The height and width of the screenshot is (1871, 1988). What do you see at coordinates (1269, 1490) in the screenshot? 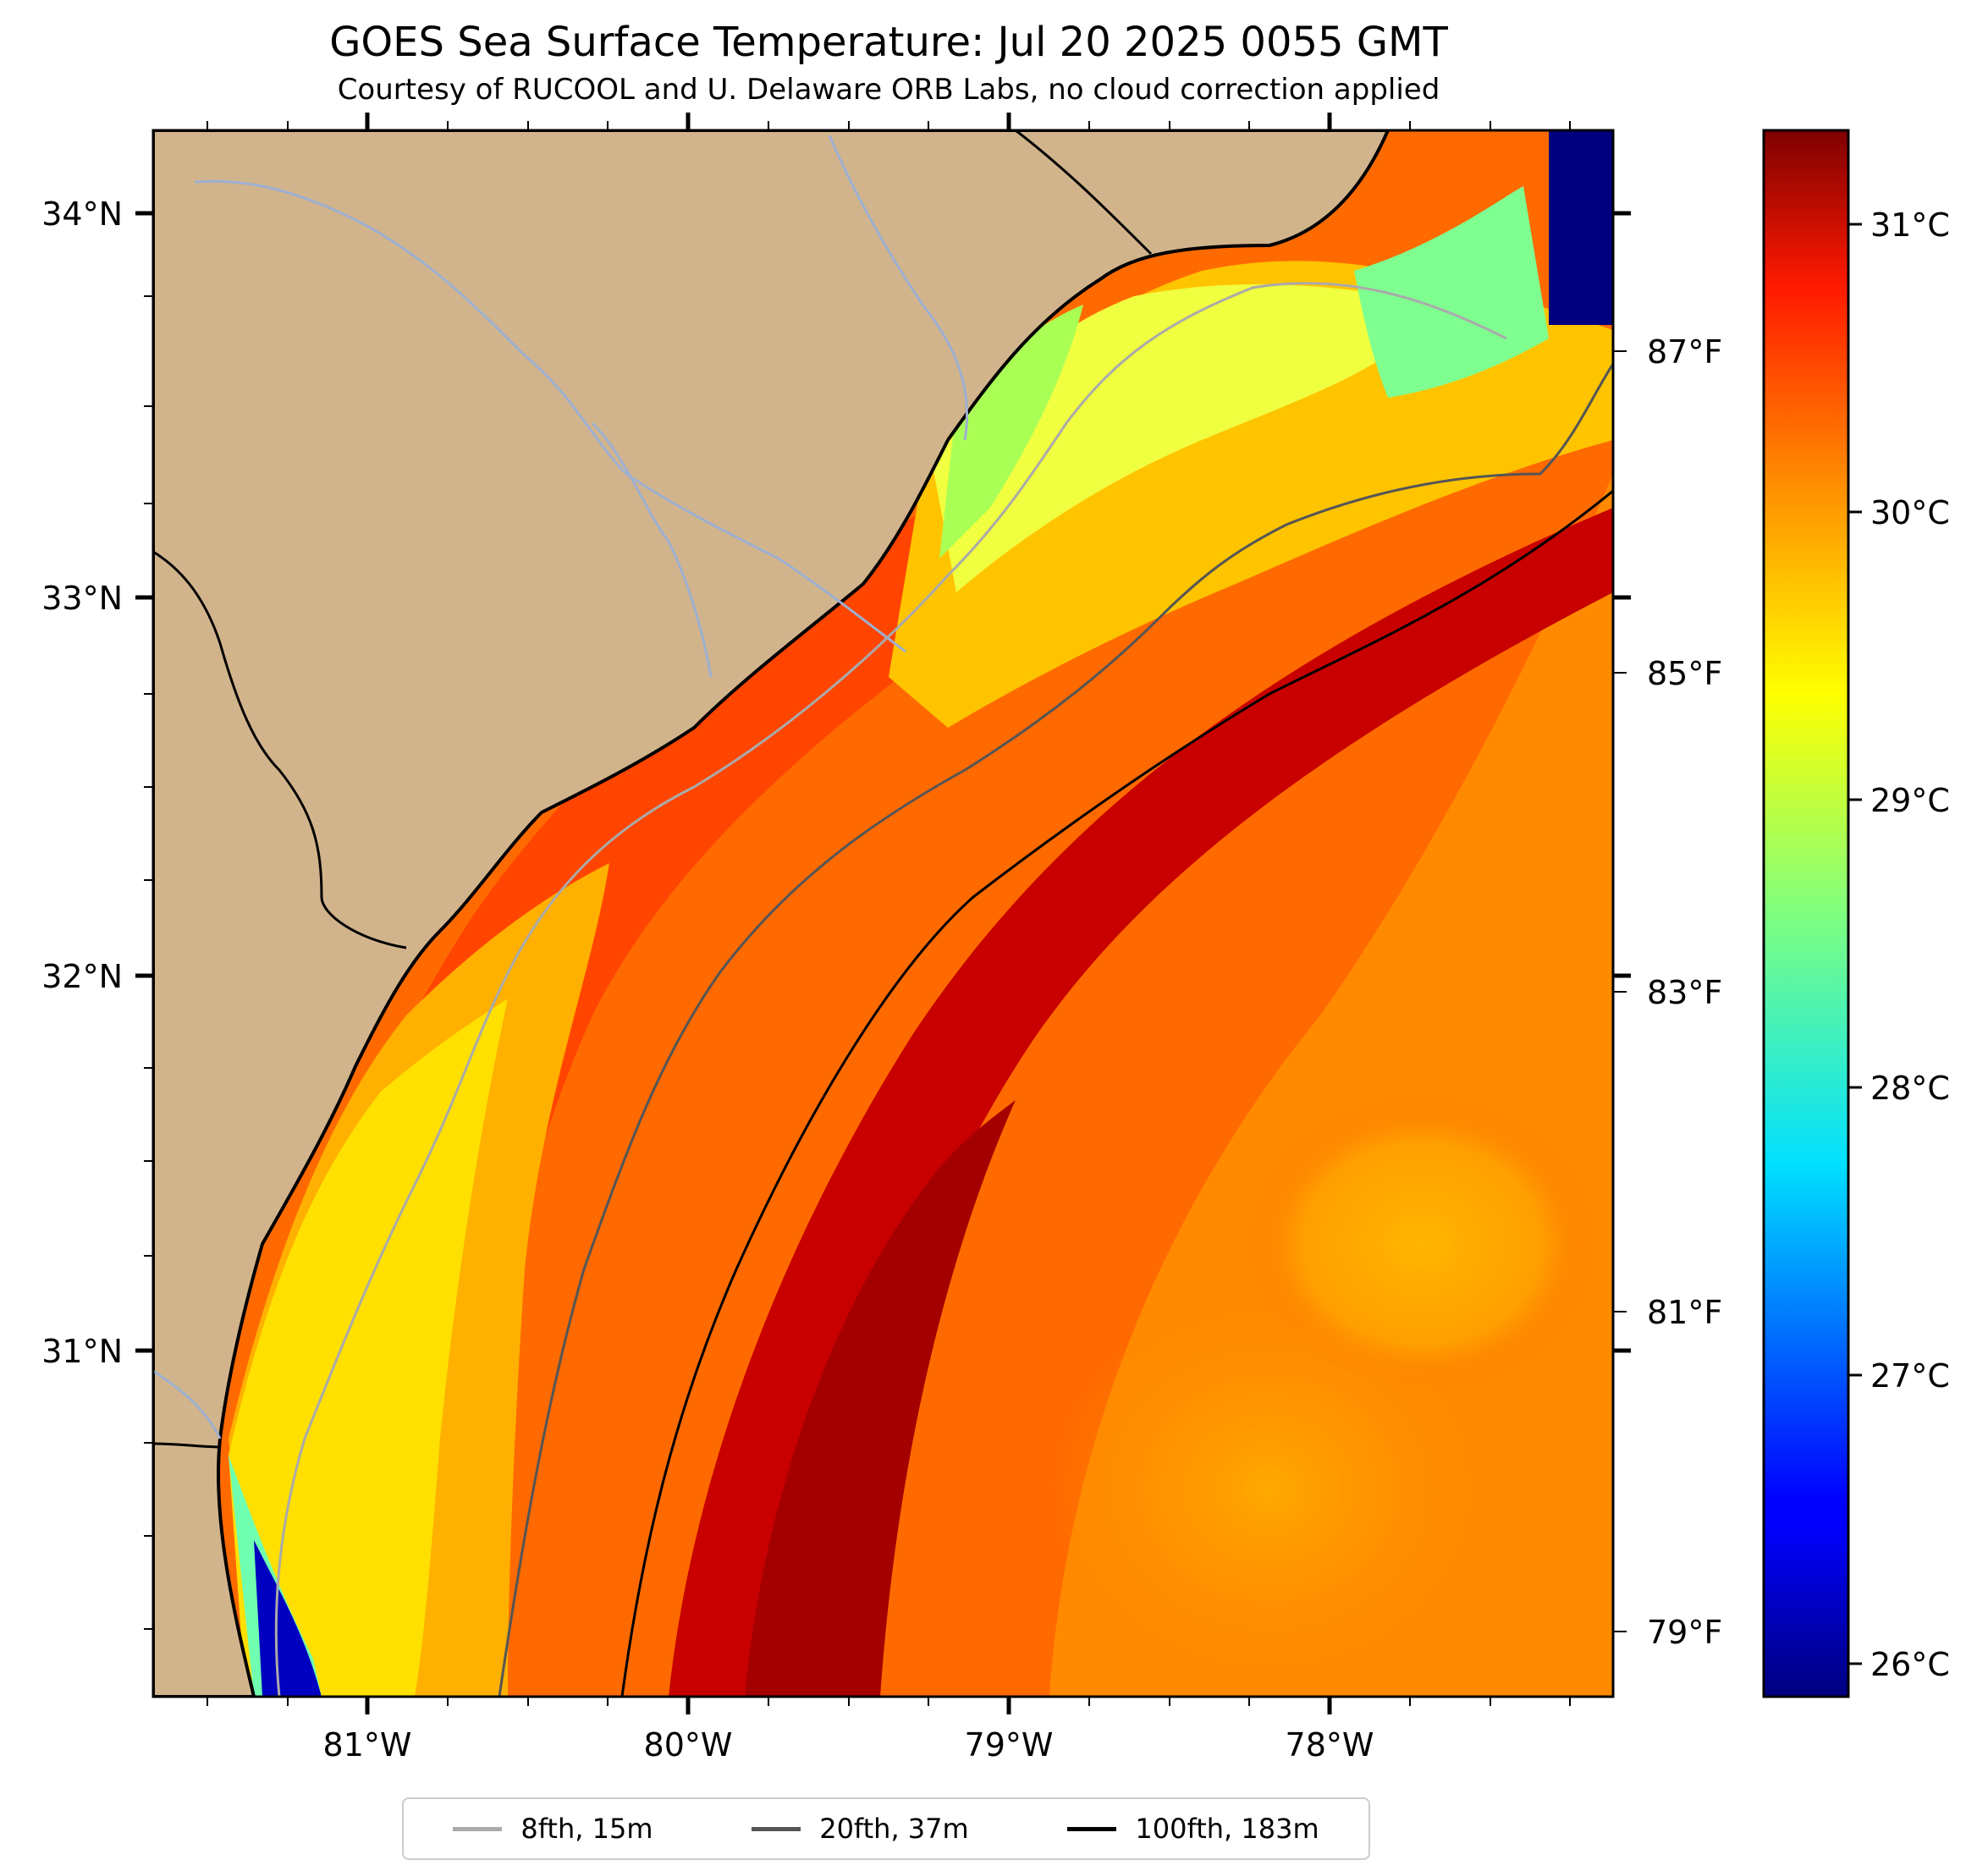
I see `warm-eddy-south` at bounding box center [1269, 1490].